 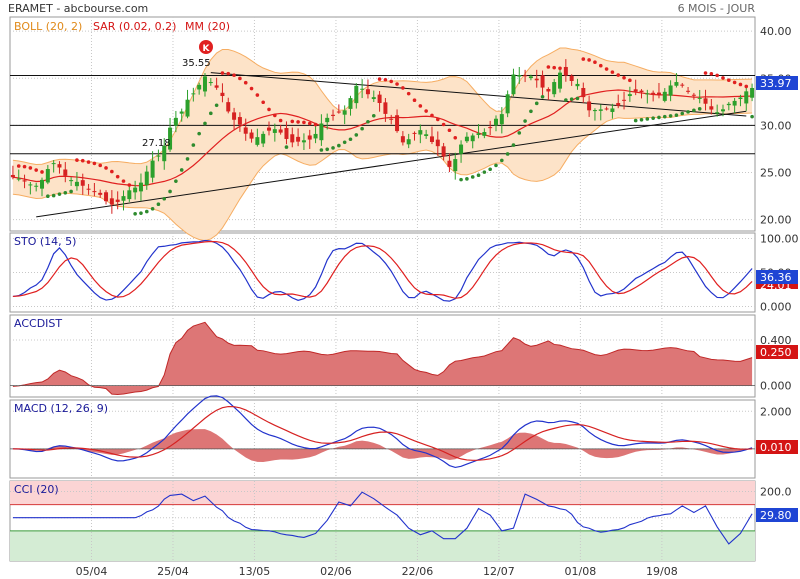 What do you see at coordinates (776, 307) in the screenshot?
I see `sto-y-tick-label: 0.000` at bounding box center [776, 307].